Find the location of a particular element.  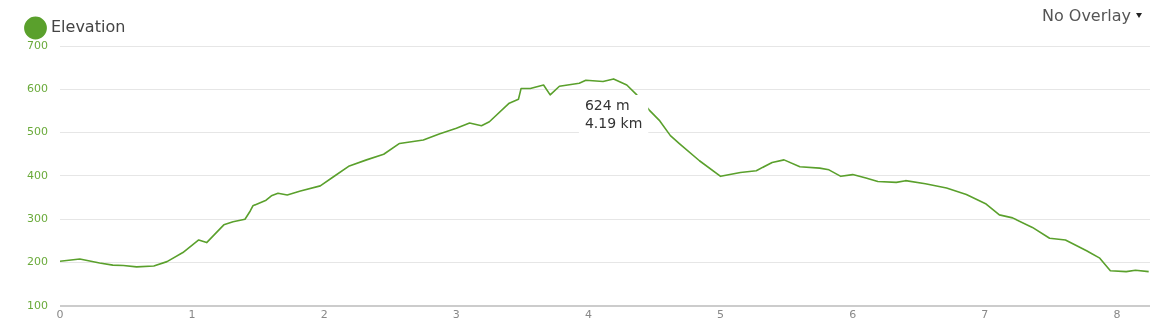

x-tick-label: 8 is located at coordinates (1117, 315).